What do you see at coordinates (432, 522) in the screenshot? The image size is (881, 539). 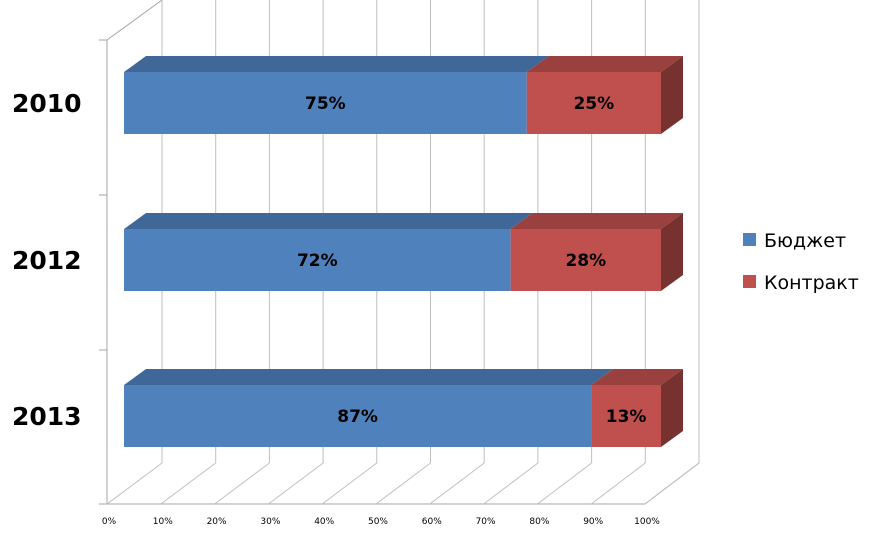 I see `x-tick-label: 60%` at bounding box center [432, 522].